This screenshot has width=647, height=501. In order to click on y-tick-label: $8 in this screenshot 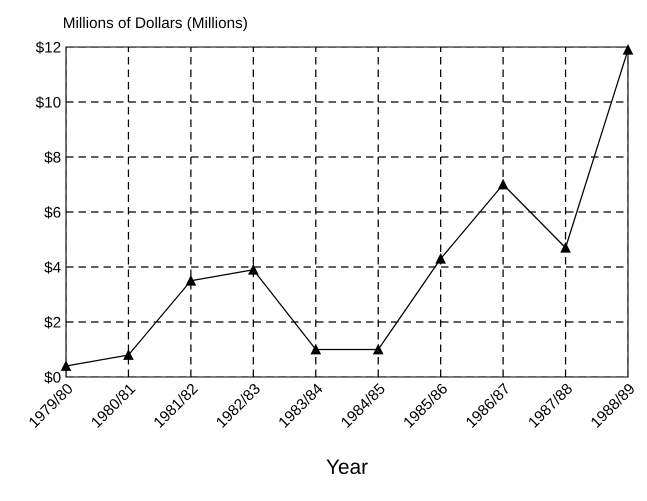, I will do `click(52, 157)`.